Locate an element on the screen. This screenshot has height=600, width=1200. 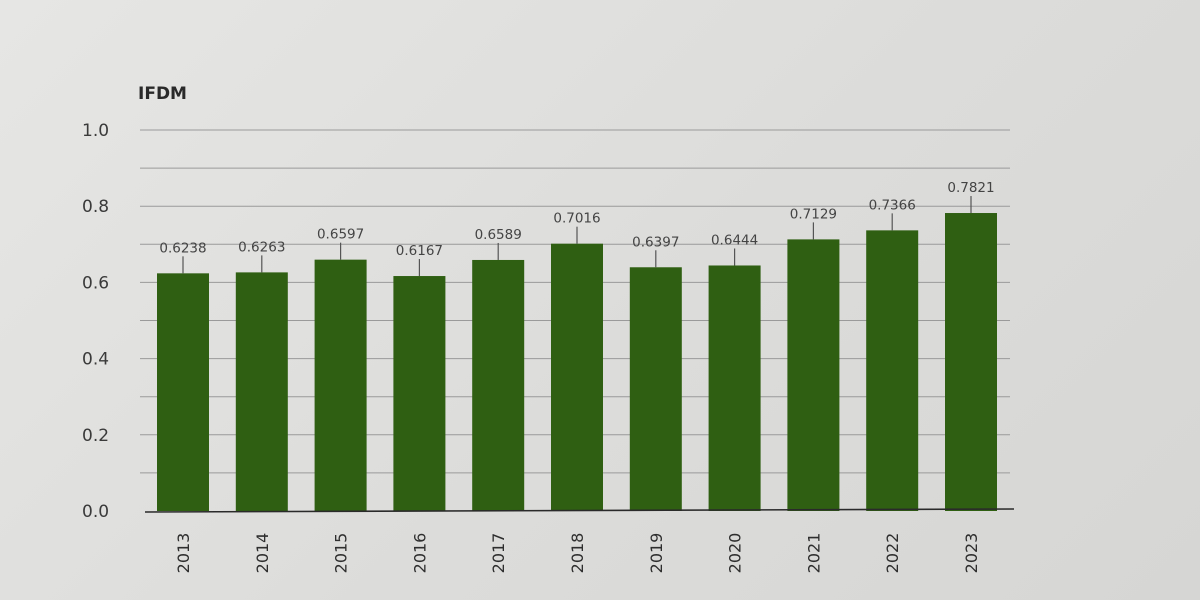
bar-2020 is located at coordinates (734, 388).